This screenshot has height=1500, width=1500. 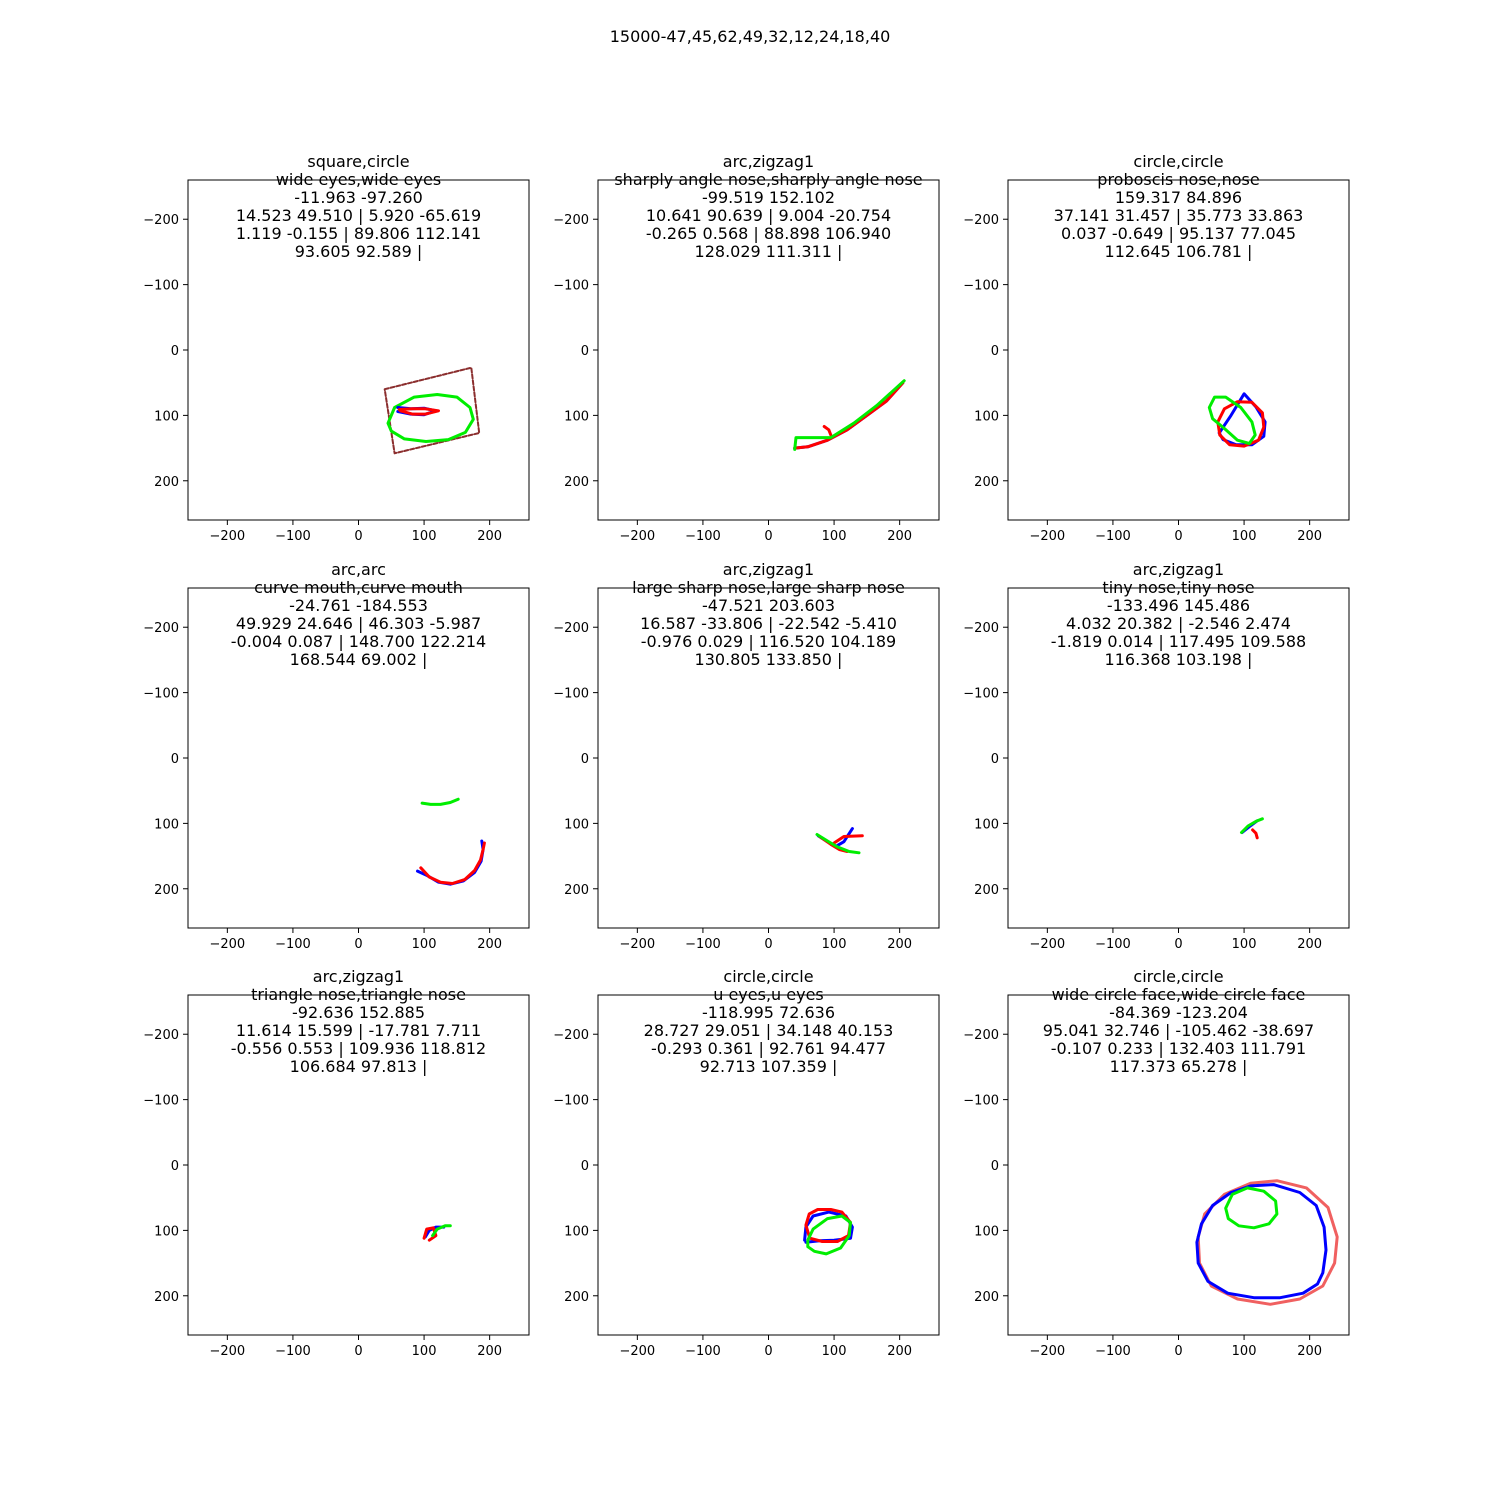 What do you see at coordinates (768, 1048) in the screenshot?
I see `subplot-title-line: -0.293 0.361 | 92.761 94.477` at bounding box center [768, 1048].